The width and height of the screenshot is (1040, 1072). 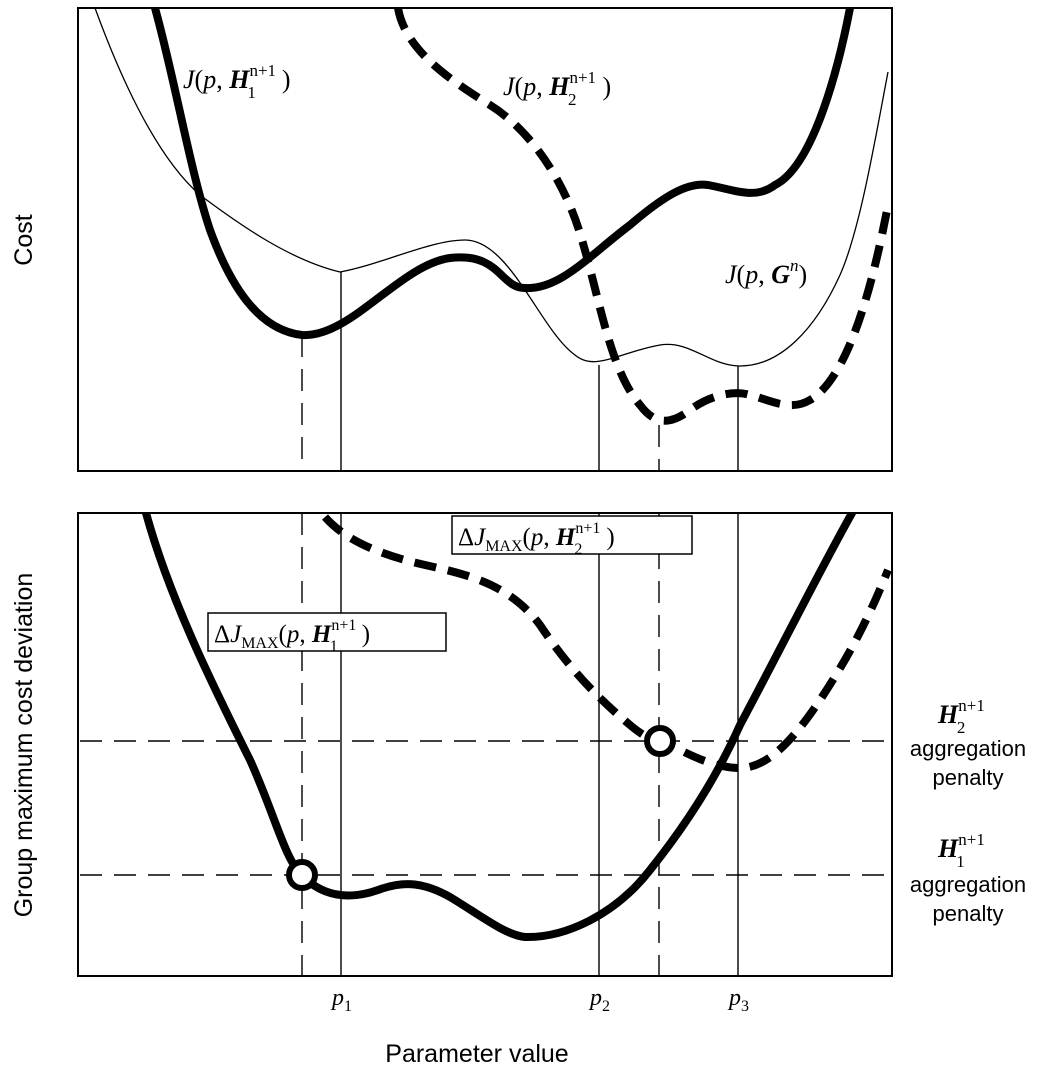 I want to click on label-dj-h2: ΔJMAX(p, Hn+1 2), so click(x=572, y=536).